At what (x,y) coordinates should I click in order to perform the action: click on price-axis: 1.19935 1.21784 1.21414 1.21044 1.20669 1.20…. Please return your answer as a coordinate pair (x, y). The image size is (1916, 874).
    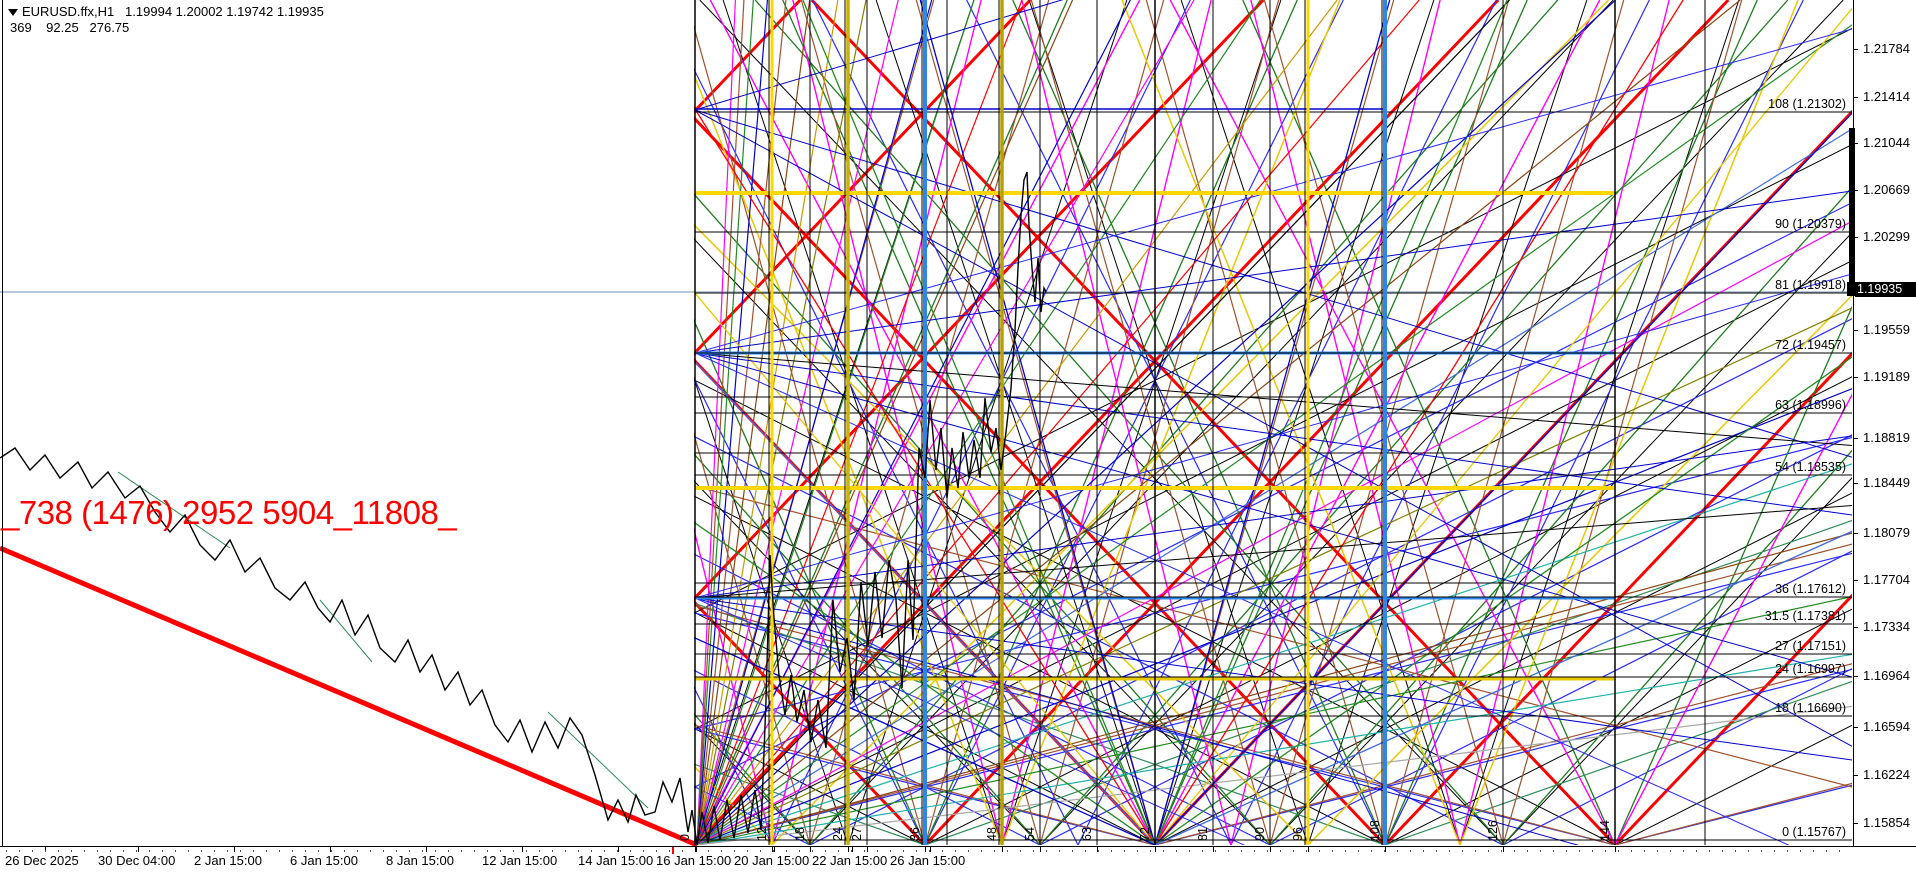
    Looking at the image, I should click on (1881, 437).